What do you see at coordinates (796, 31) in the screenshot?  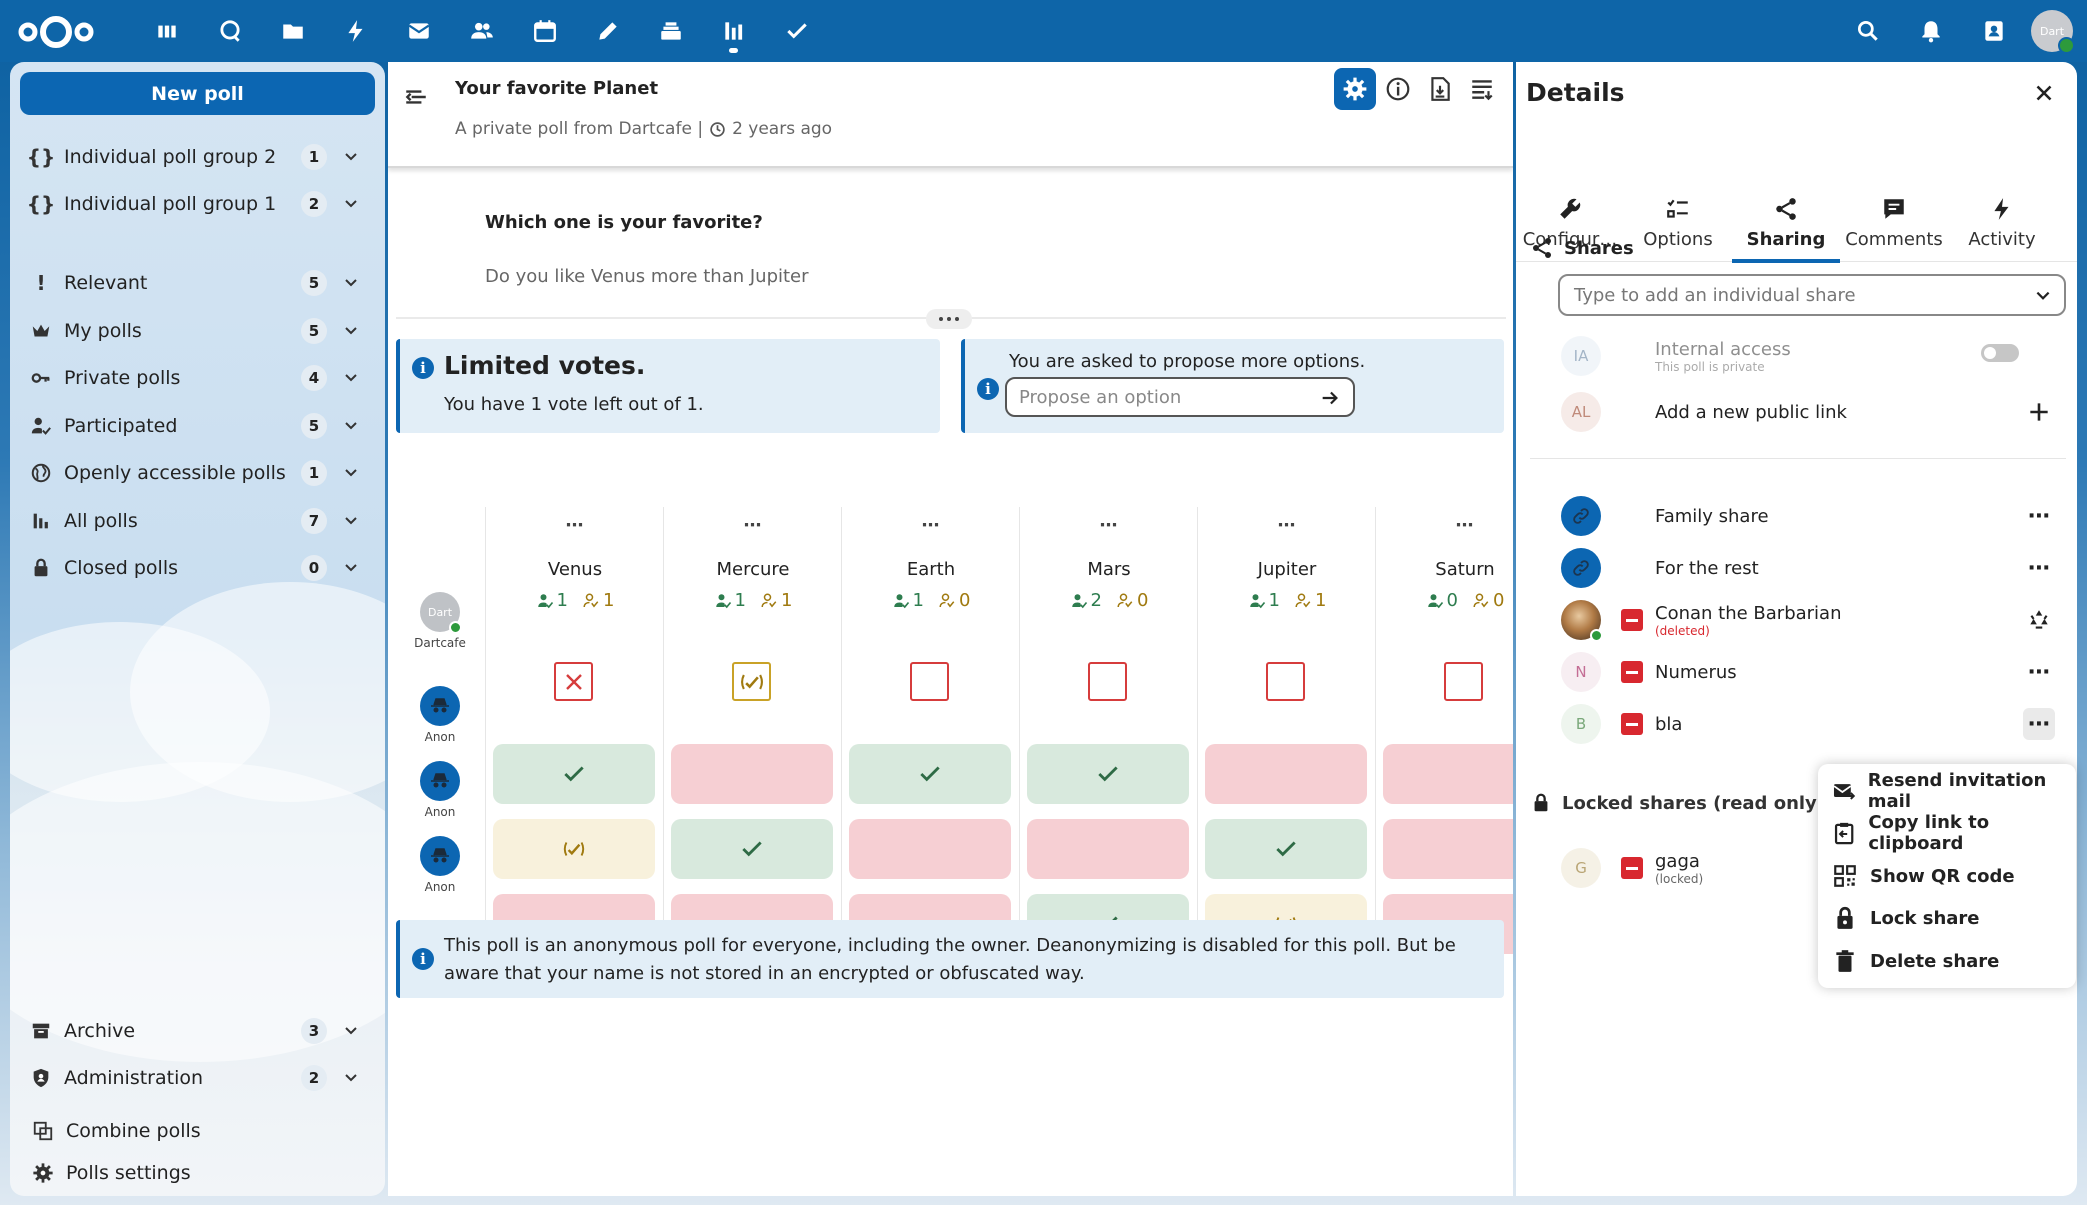 I see `tasks-icon` at bounding box center [796, 31].